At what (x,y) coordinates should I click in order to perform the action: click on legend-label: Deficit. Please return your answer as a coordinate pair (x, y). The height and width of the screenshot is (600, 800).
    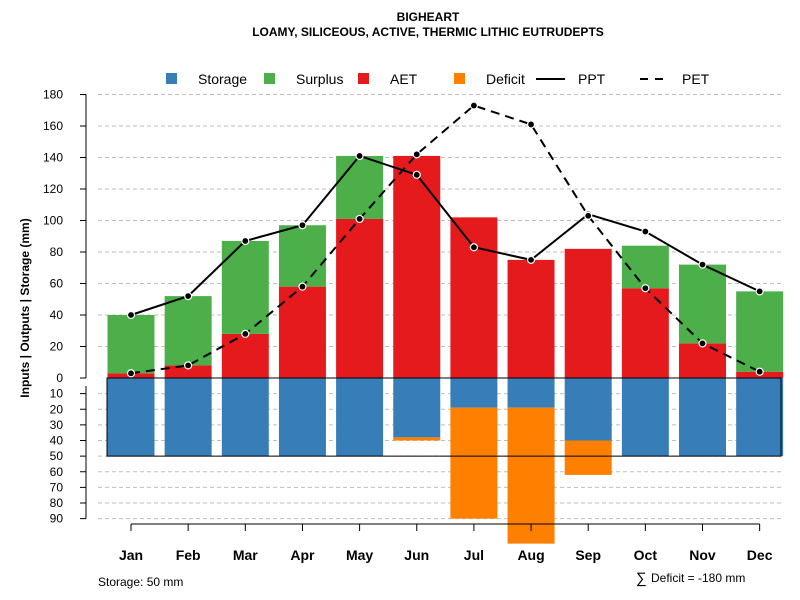
    Looking at the image, I should click on (505, 79).